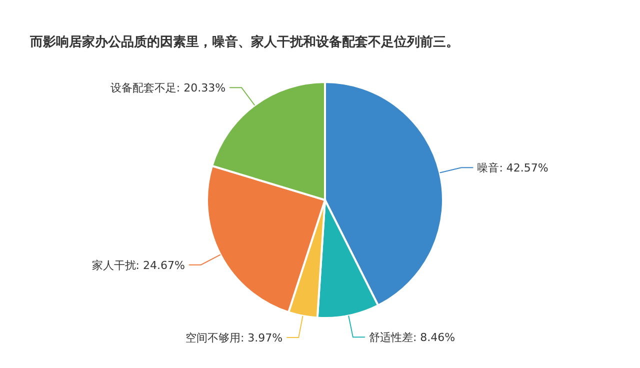  Describe the element at coordinates (412, 337) in the screenshot. I see `slice-label: 舒适性差: 8.46%` at that location.